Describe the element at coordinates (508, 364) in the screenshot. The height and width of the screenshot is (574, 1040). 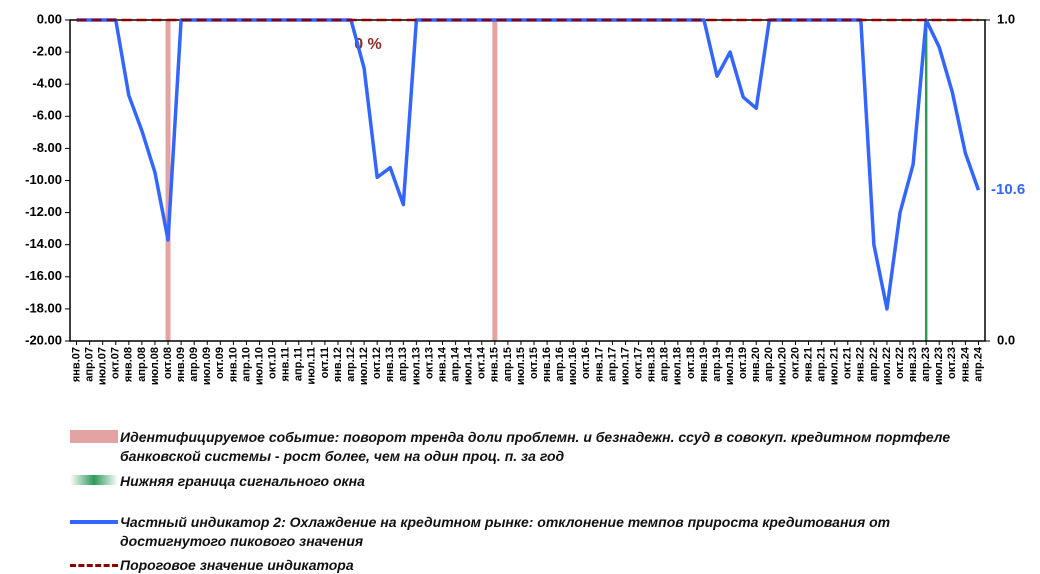
I see `x-tick-label: апр.15` at that location.